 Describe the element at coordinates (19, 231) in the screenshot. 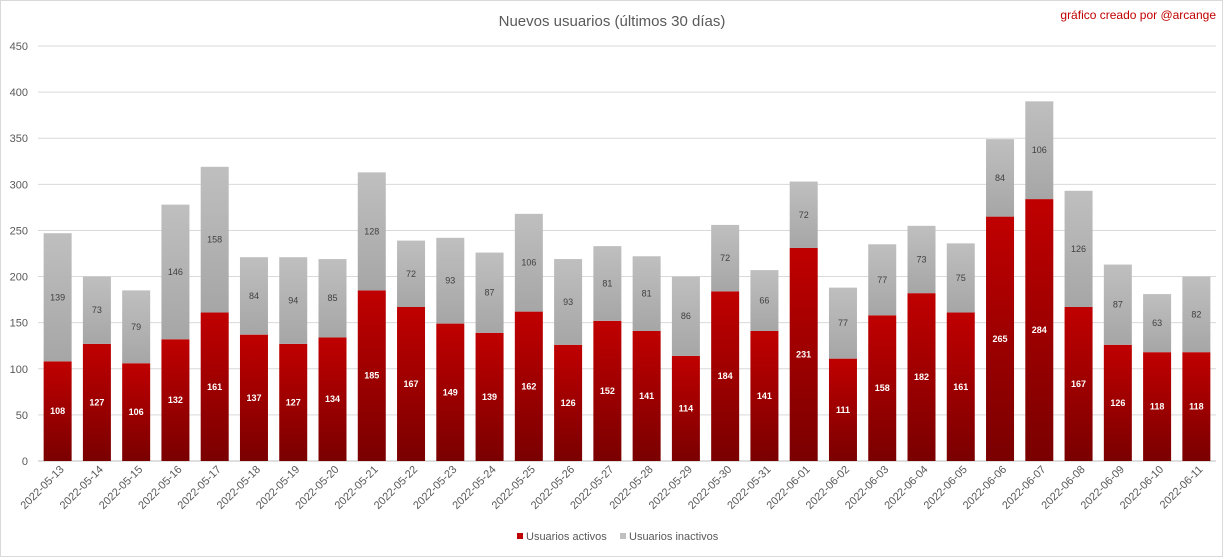

I see `y-tick-label: 250` at that location.